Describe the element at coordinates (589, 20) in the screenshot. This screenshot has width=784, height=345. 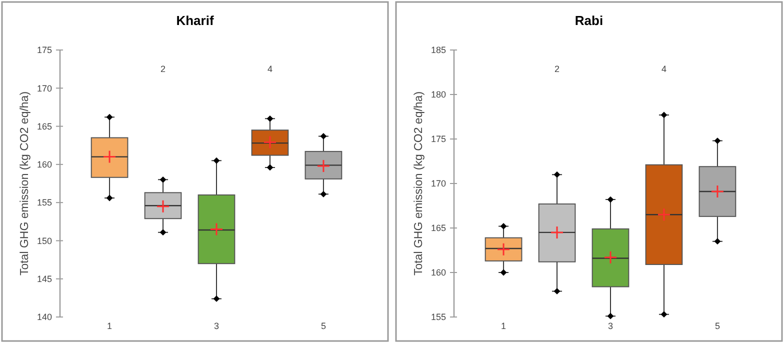
I see `chart-title: Rabi` at that location.